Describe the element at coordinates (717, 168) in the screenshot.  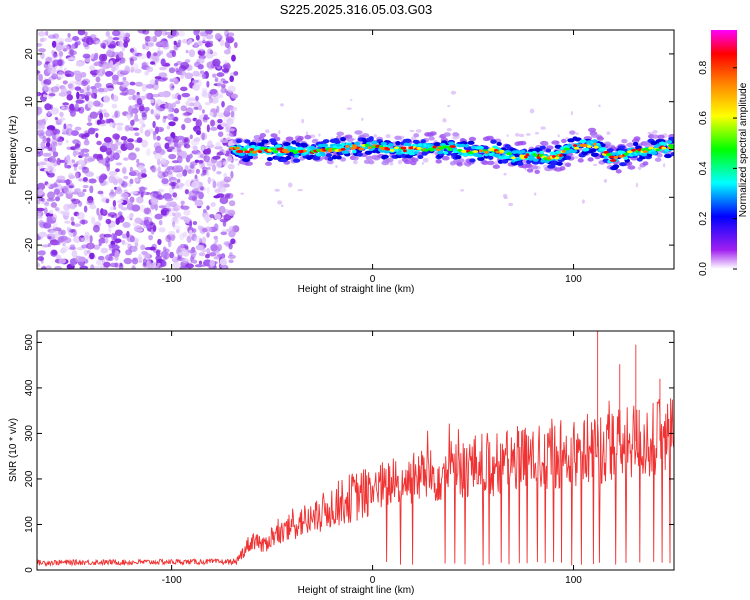
I see `colorbar-ticks: 0.0 0.2 0.4 0.6 0.8` at that location.